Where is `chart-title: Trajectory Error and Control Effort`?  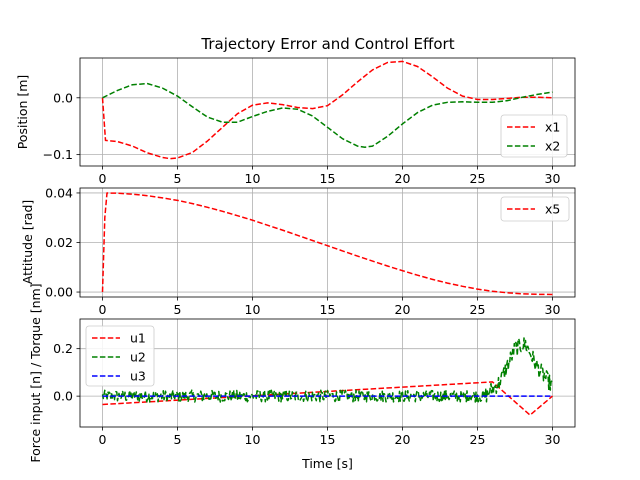
chart-title: Trajectory Error and Control Effort is located at coordinates (327, 44).